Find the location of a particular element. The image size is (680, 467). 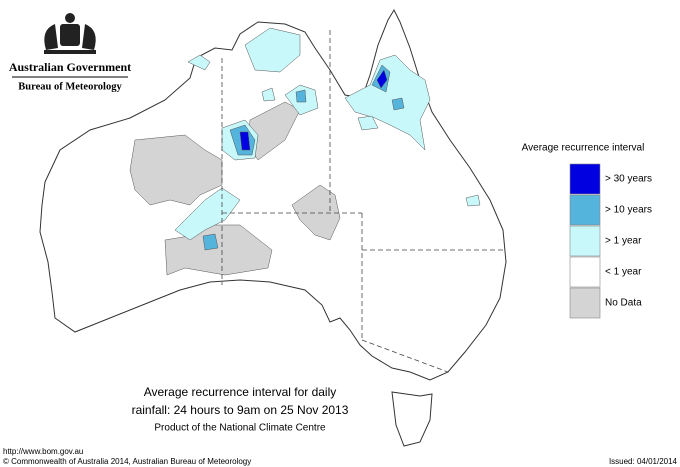

header-title: Australian Government is located at coordinates (70, 67).